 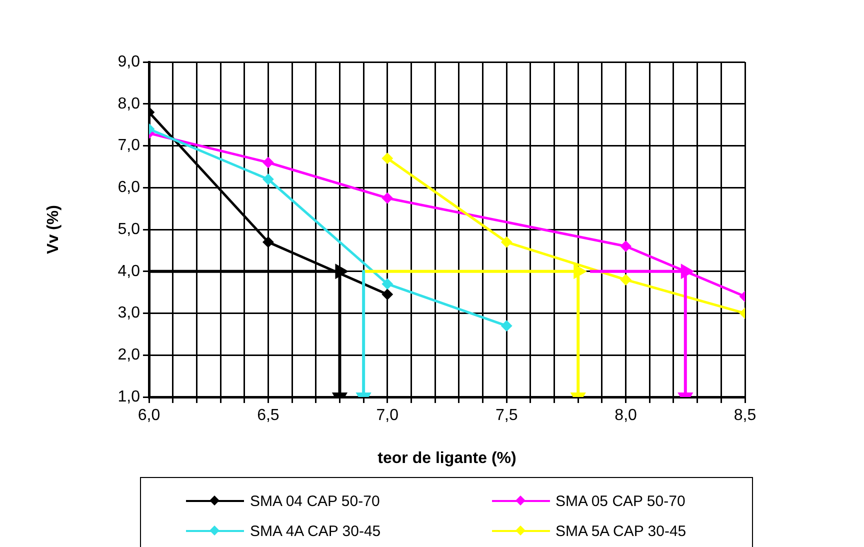 I want to click on y-tick-label: 3,0, so click(x=129, y=313).